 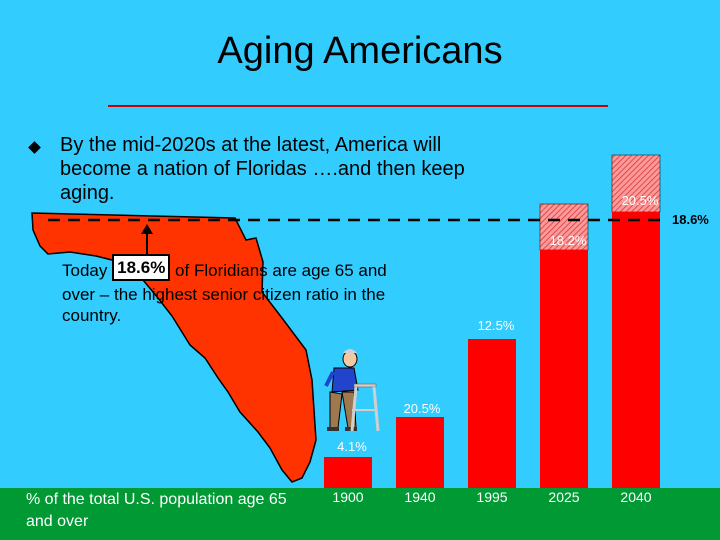 What do you see at coordinates (635, 497) in the screenshot?
I see `x-tick-label: 2040` at bounding box center [635, 497].